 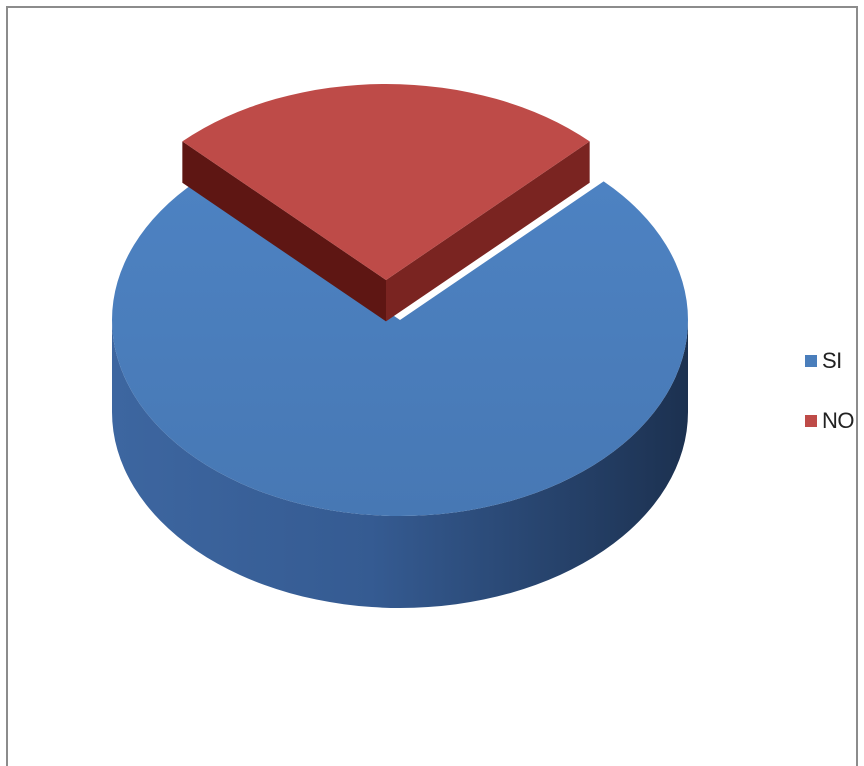 I want to click on pie-slice-no-side-right, so click(x=488, y=231).